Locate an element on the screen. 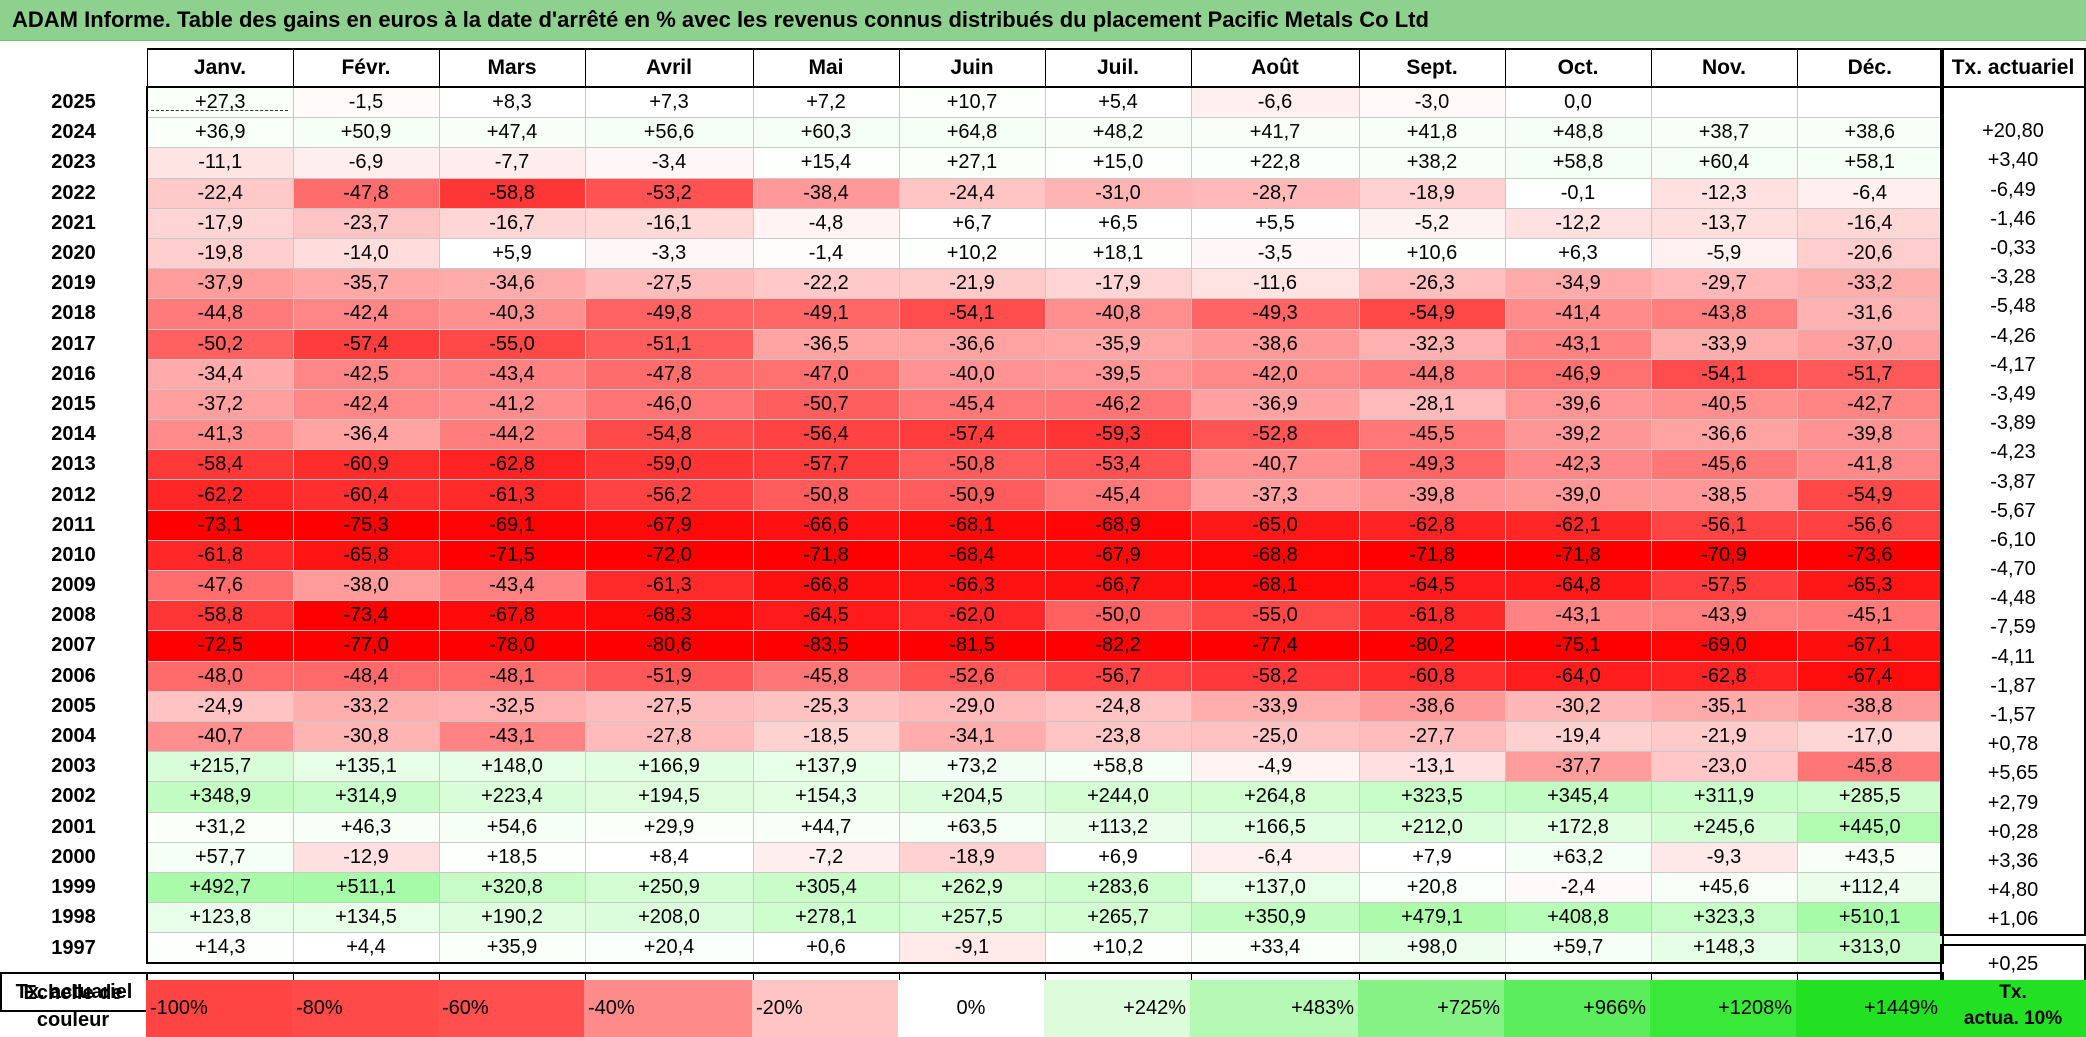  table-cell: +50,9 is located at coordinates (365, 132).